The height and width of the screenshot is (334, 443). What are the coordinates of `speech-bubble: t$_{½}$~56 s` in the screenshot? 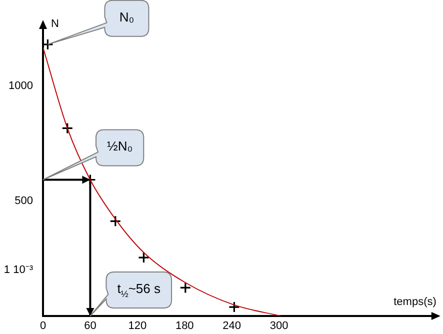 It's located at (131, 294).